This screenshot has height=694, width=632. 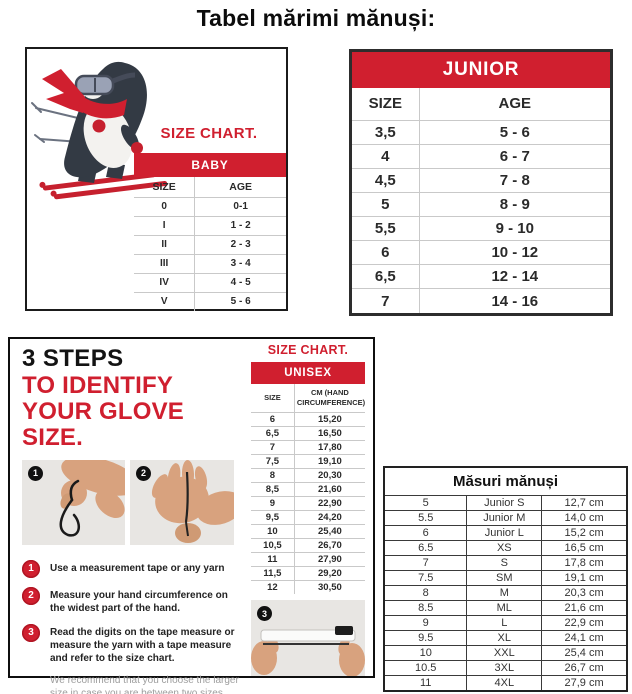 What do you see at coordinates (426, 622) in the screenshot?
I see `table-cell: 9` at bounding box center [426, 622].